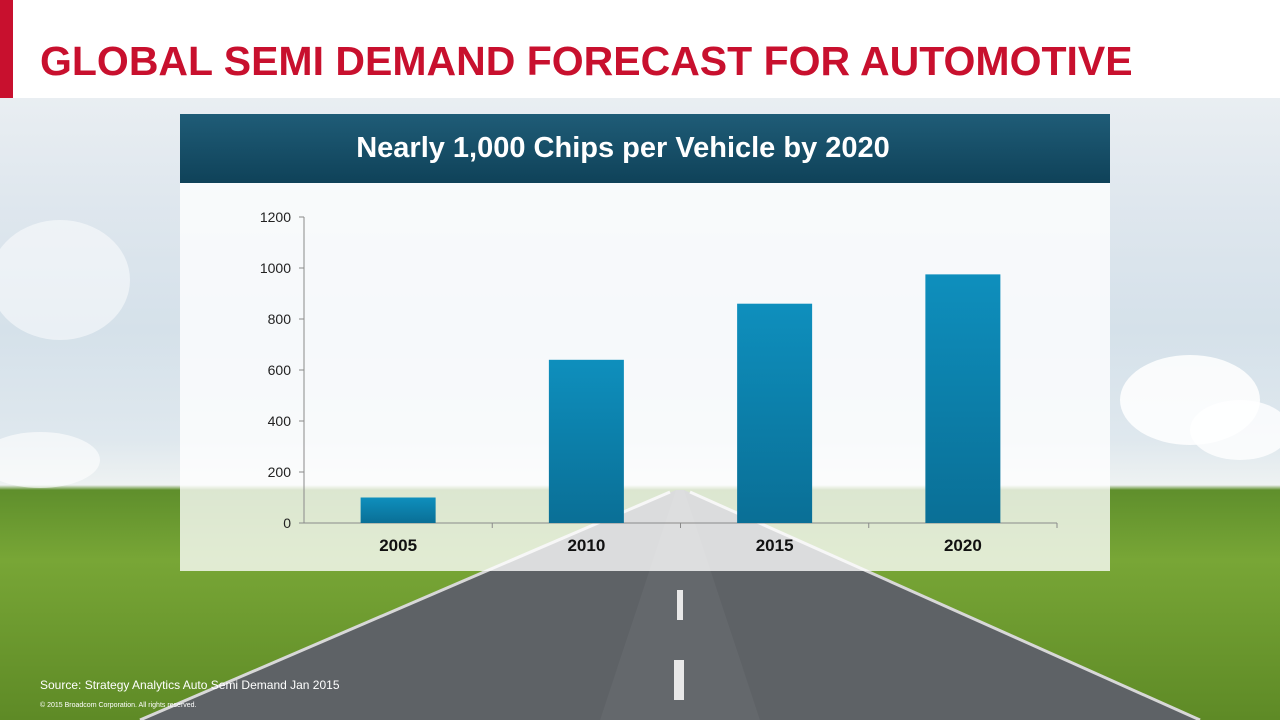 Image resolution: width=1280 pixels, height=720 pixels. What do you see at coordinates (963, 545) in the screenshot?
I see `x-tick-label: 2020` at bounding box center [963, 545].